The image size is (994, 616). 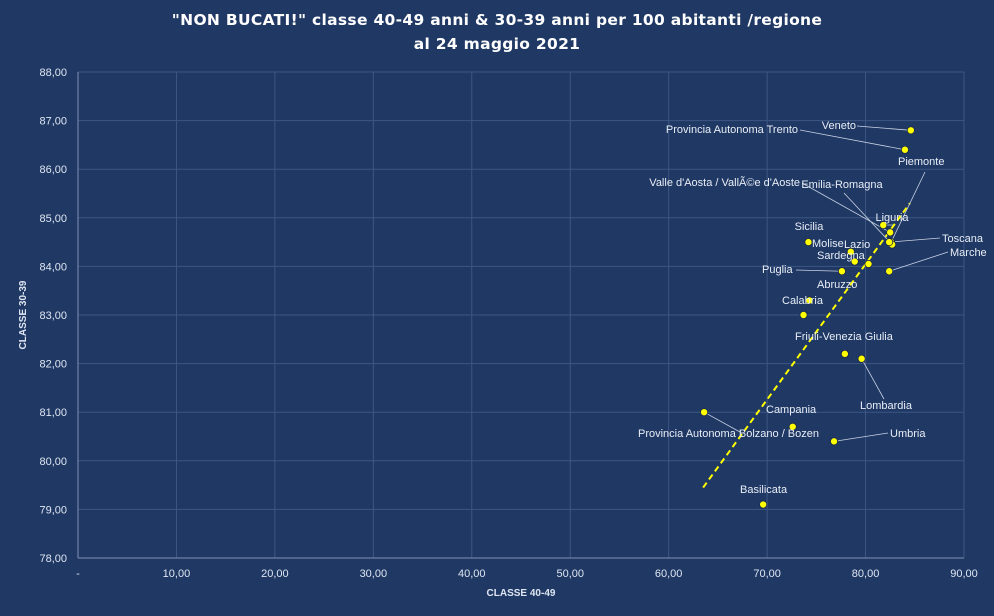 What do you see at coordinates (570, 574) in the screenshot?
I see `x-tick-label: 50,00` at bounding box center [570, 574].